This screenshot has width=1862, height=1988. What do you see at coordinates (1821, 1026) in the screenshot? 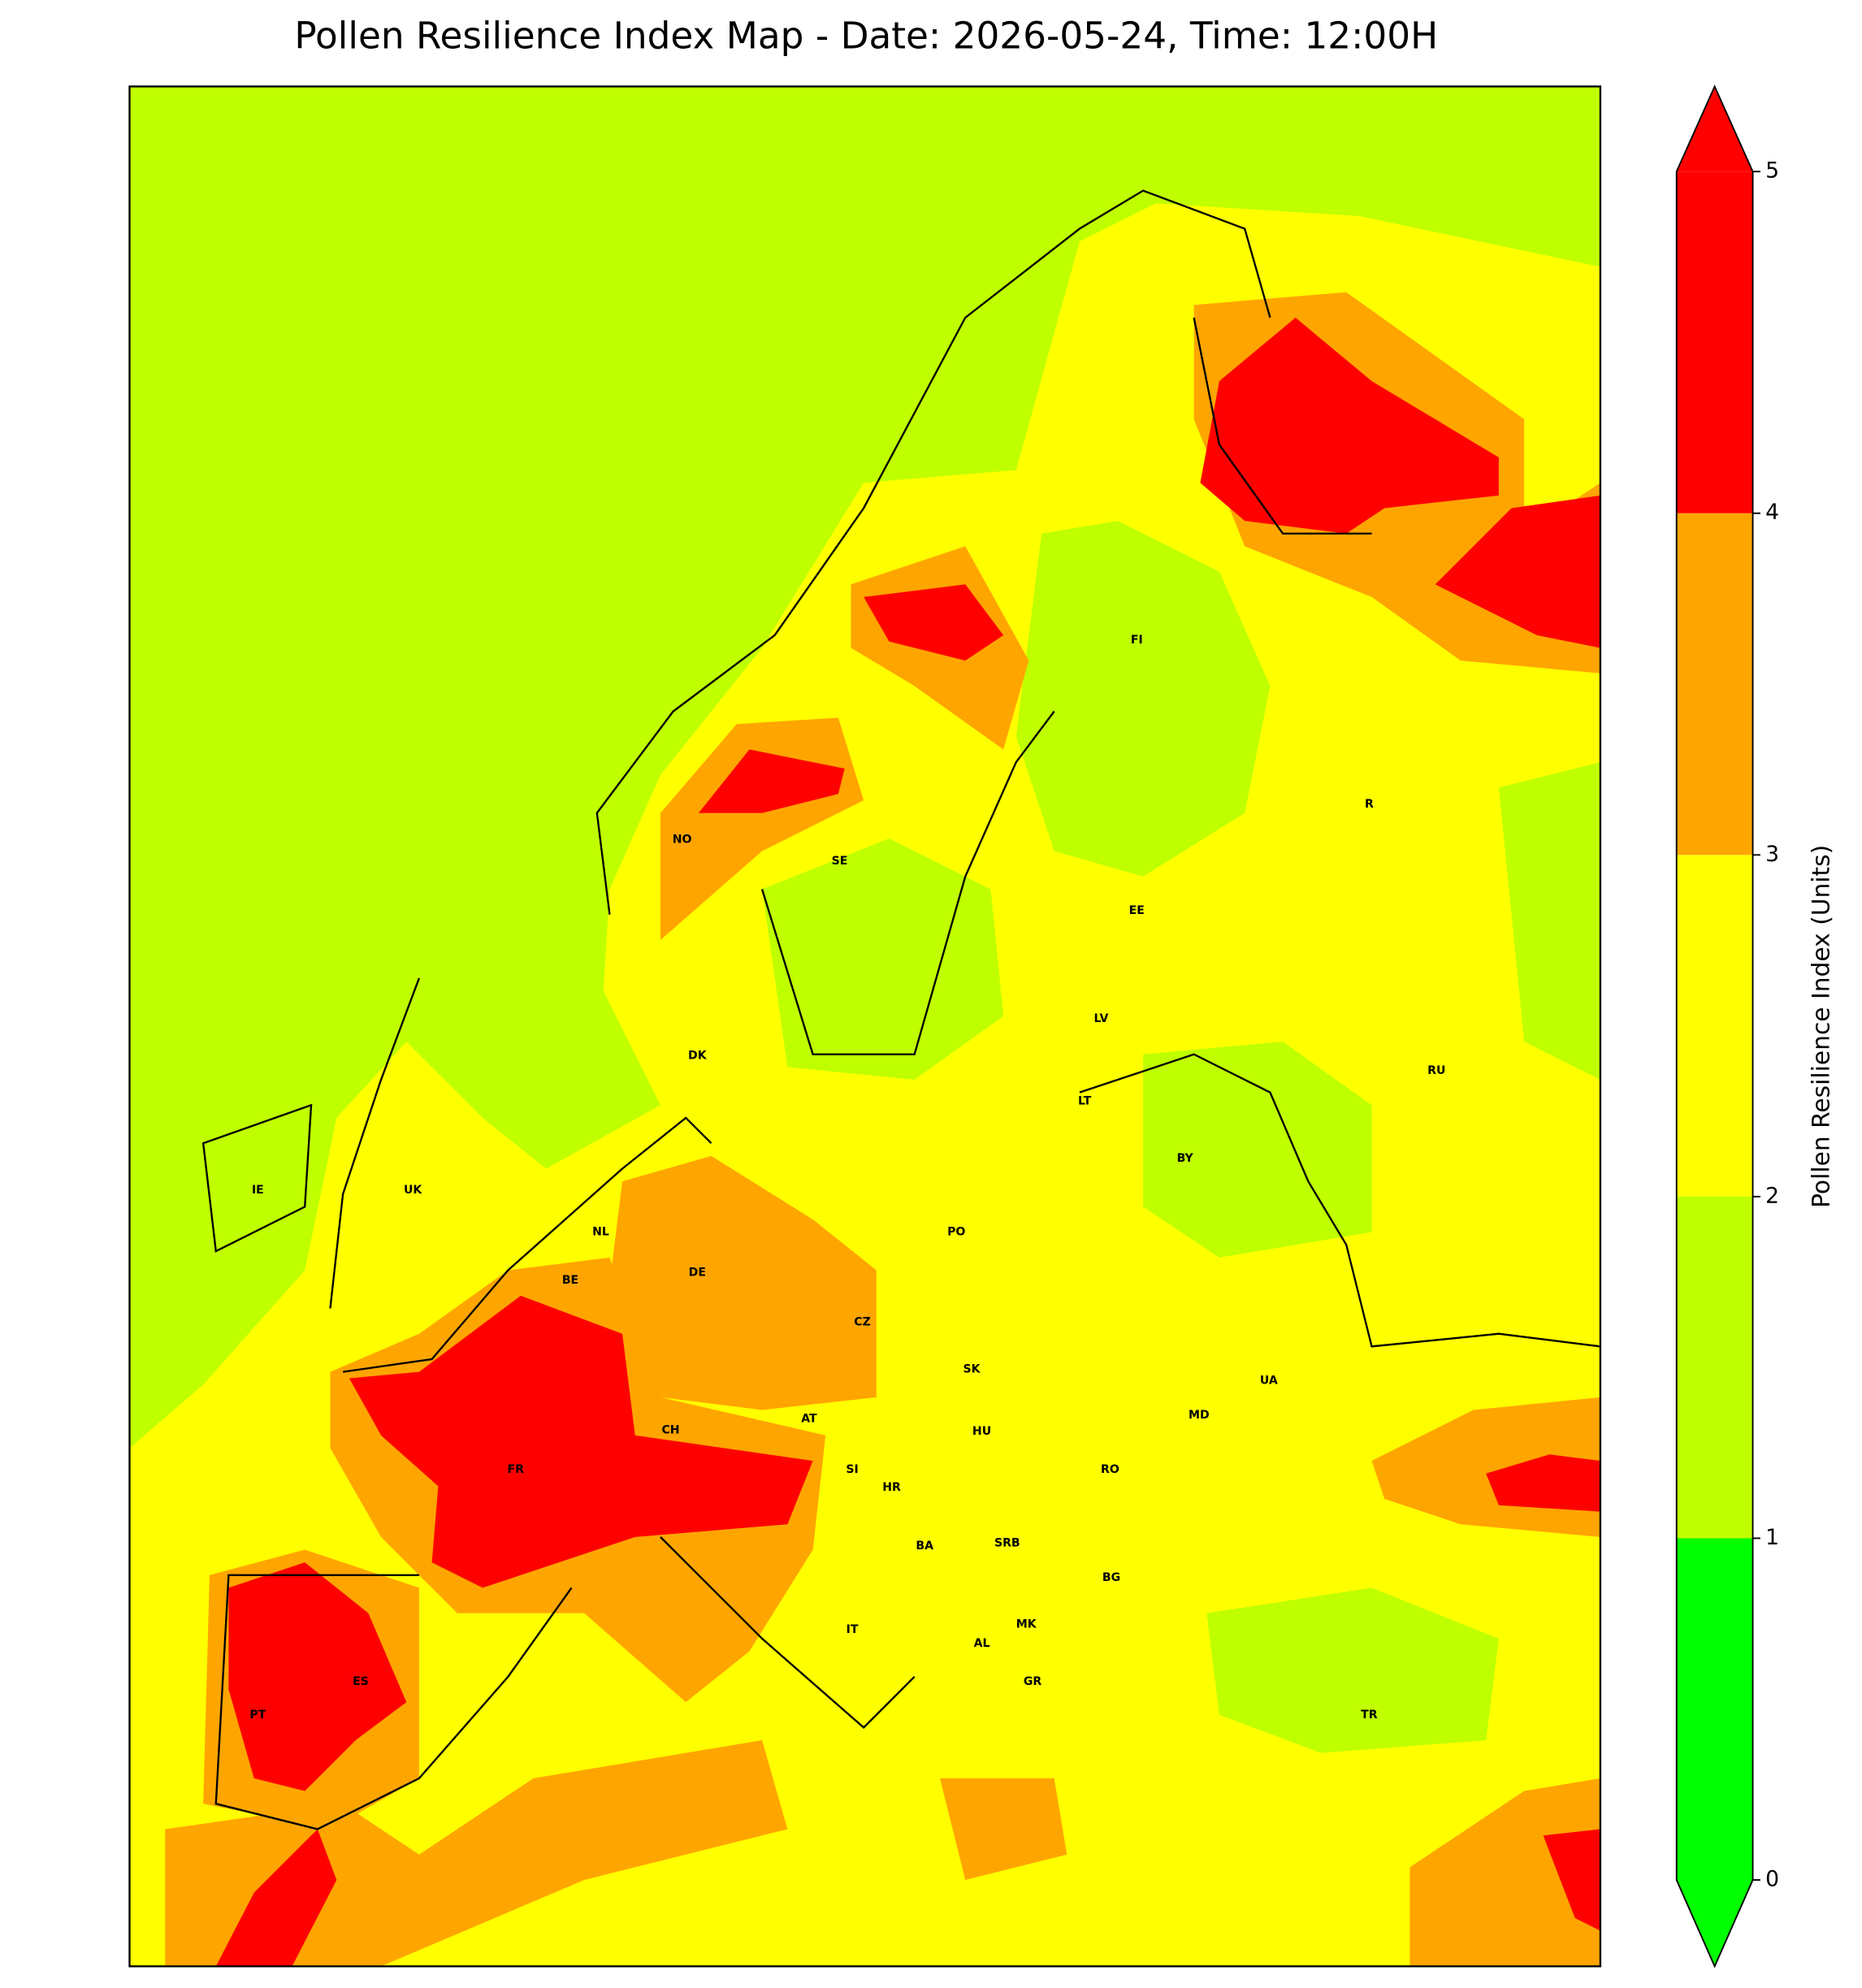
I see `colorbar-label: Pollen Resilience Index (Units)` at bounding box center [1821, 1026].